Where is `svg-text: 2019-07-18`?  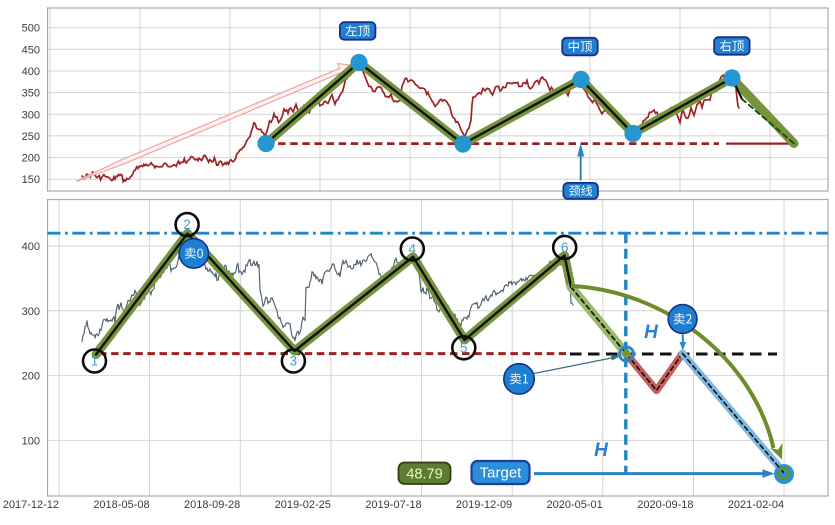
svg-text: 2019-07-18 is located at coordinates (393, 505).